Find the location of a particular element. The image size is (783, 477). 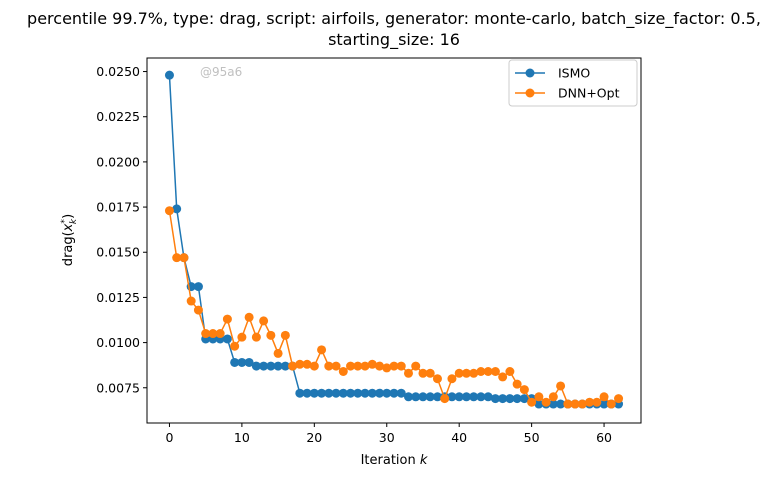

y-tick-label: 0.0175 is located at coordinates (118, 207).